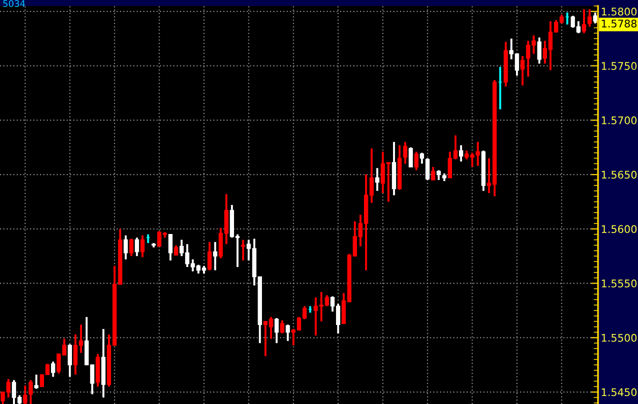  Describe the element at coordinates (619, 174) in the screenshot. I see `y-tick-label: 1.5650` at that location.